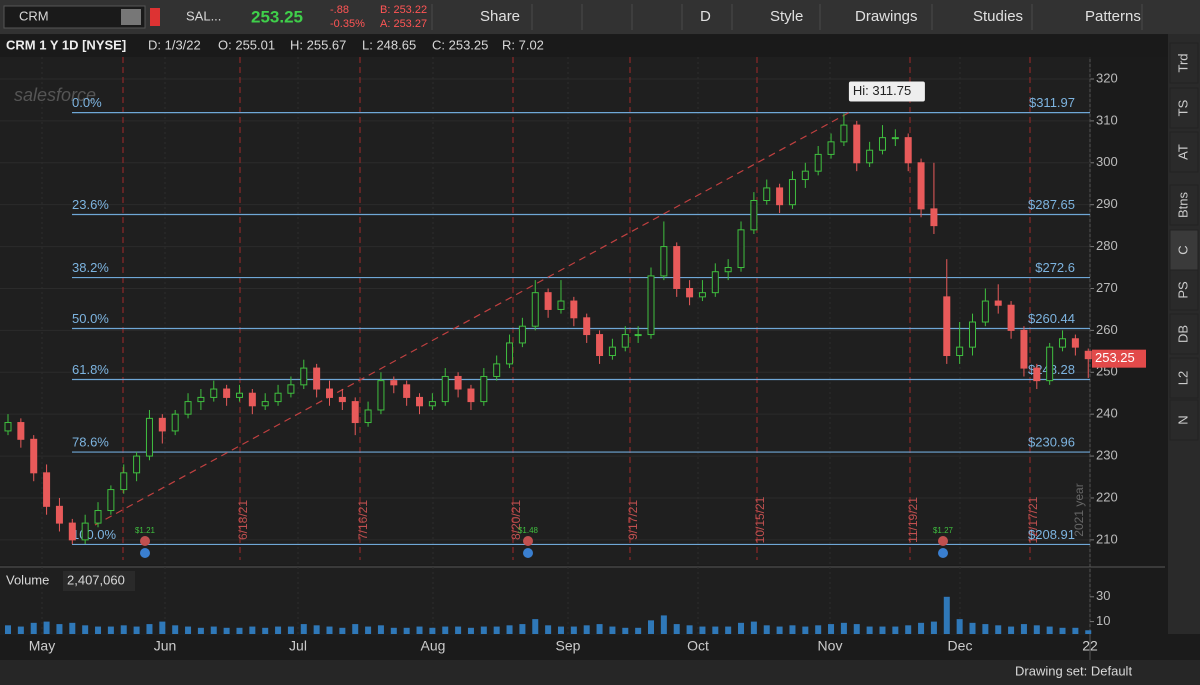 The width and height of the screenshot is (1200, 685). Describe the element at coordinates (1107, 538) in the screenshot. I see `y-tick-label: 210` at that location.